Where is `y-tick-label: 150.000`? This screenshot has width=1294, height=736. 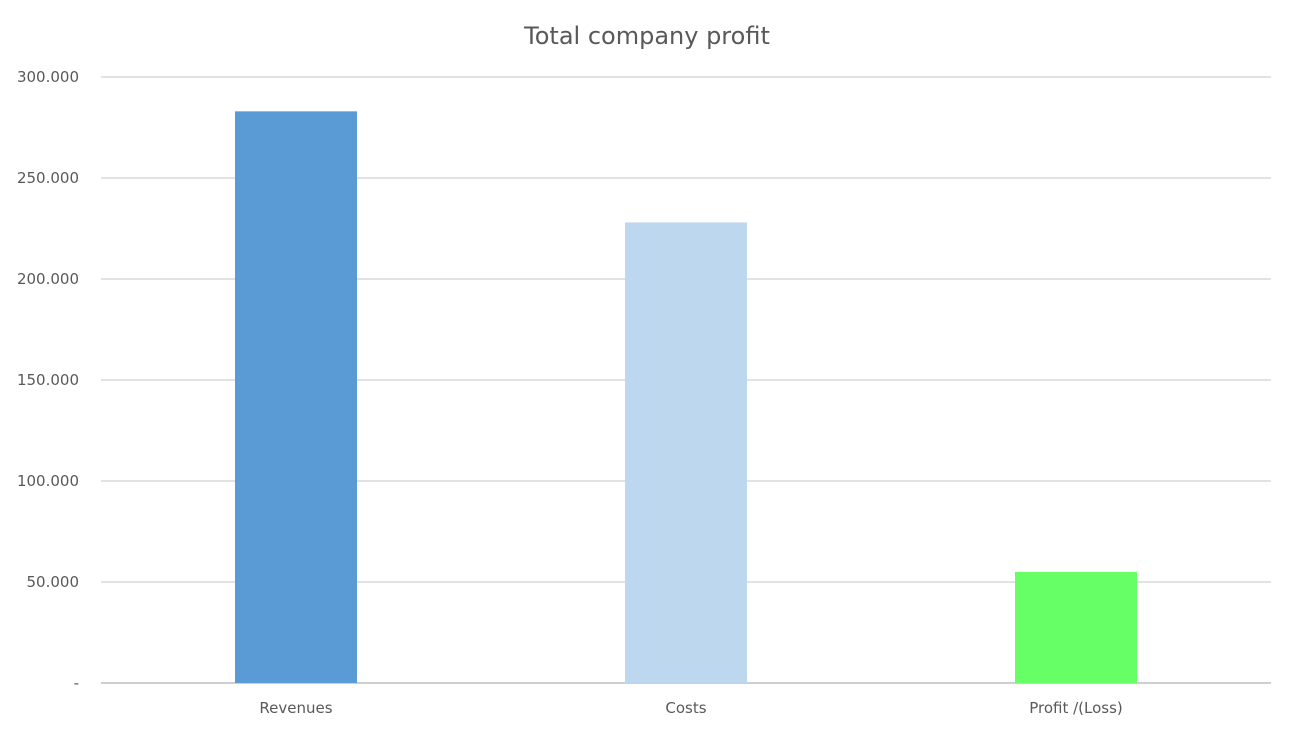 y-tick-label: 150.000 is located at coordinates (48, 380).